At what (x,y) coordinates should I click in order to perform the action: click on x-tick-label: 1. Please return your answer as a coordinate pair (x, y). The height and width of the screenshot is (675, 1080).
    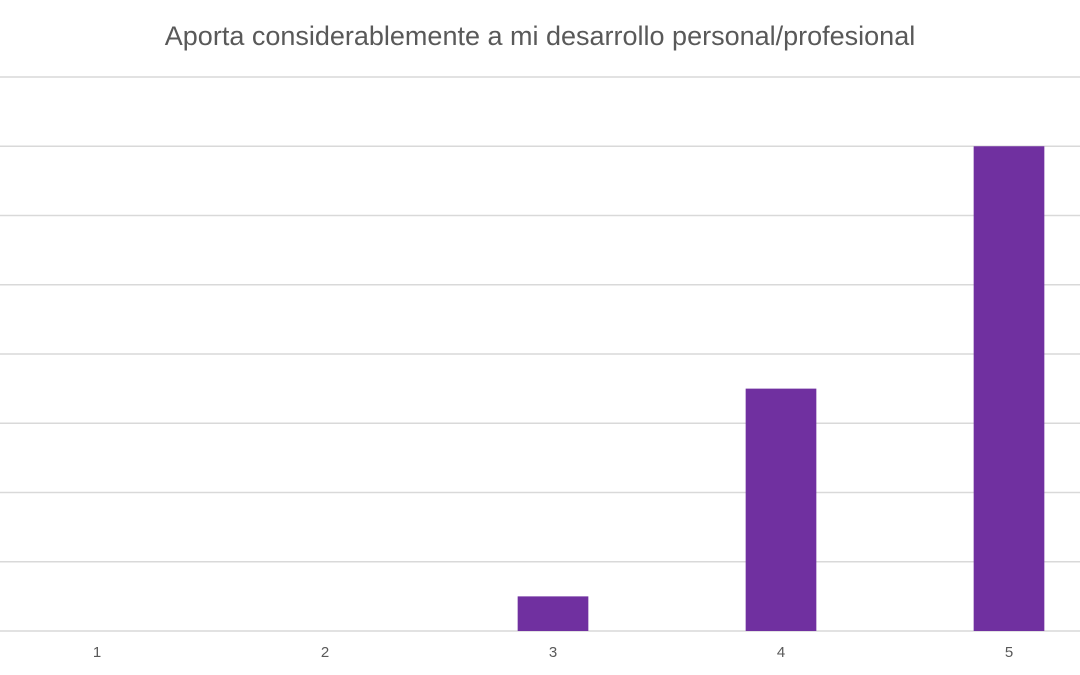
    Looking at the image, I should click on (97, 652).